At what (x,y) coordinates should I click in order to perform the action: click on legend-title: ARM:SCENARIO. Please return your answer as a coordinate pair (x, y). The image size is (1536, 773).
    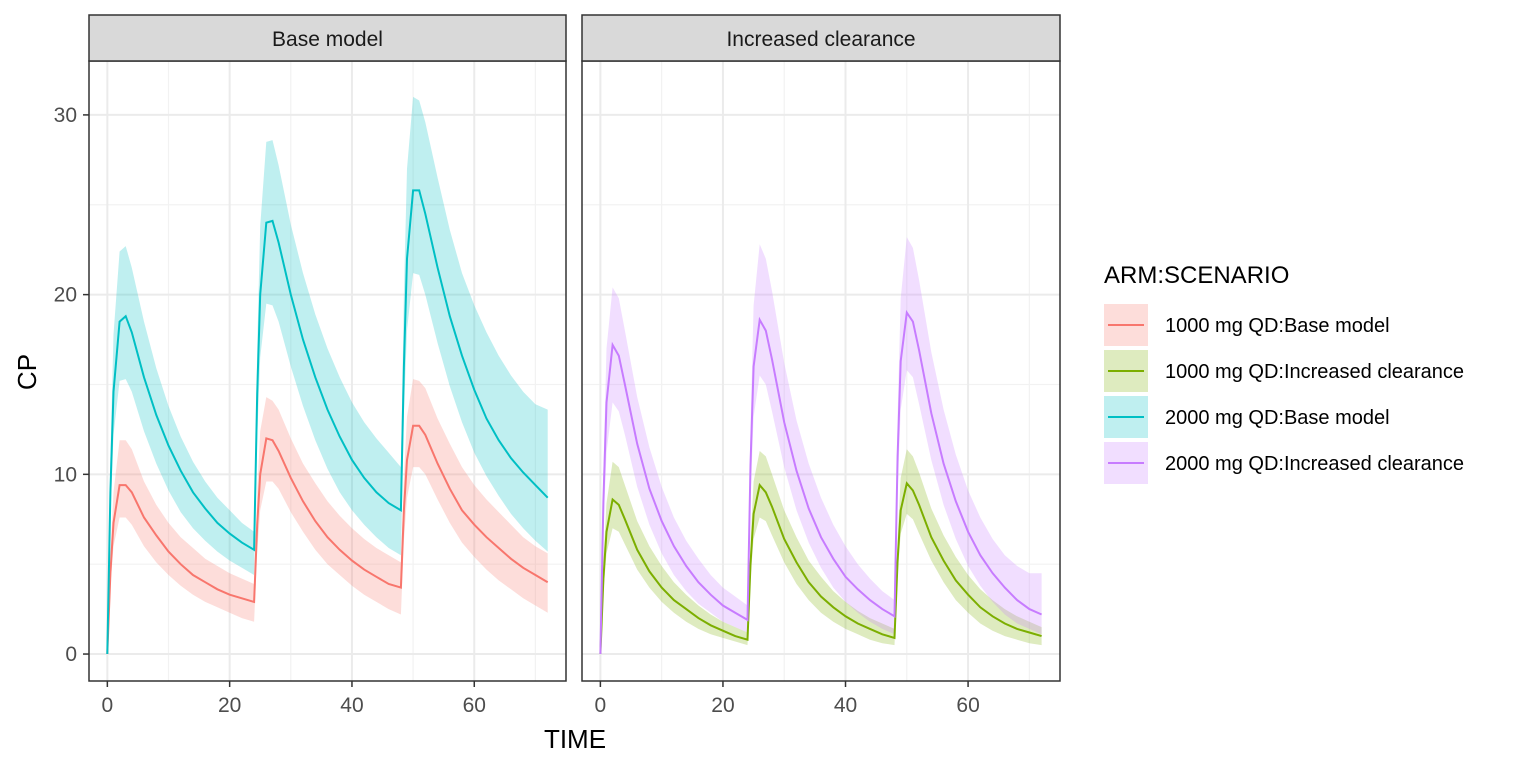
    Looking at the image, I should click on (1196, 275).